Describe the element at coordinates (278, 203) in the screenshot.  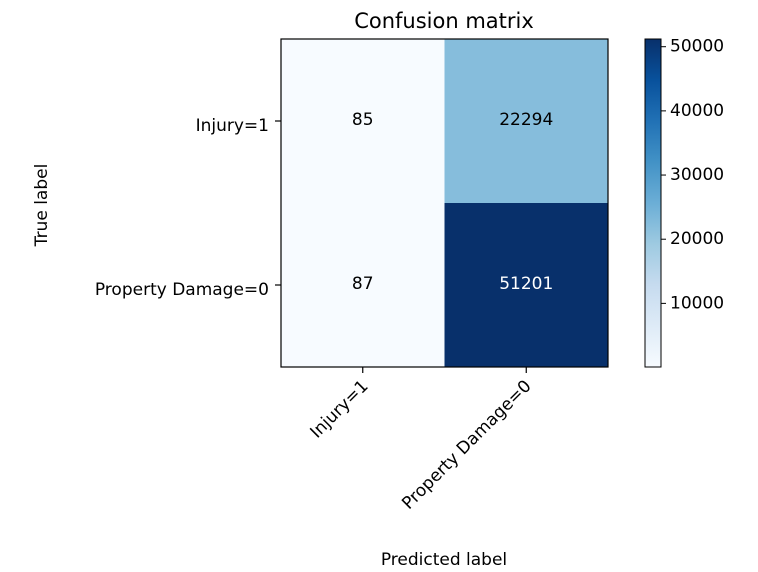
I see `y-tick-marks` at that location.